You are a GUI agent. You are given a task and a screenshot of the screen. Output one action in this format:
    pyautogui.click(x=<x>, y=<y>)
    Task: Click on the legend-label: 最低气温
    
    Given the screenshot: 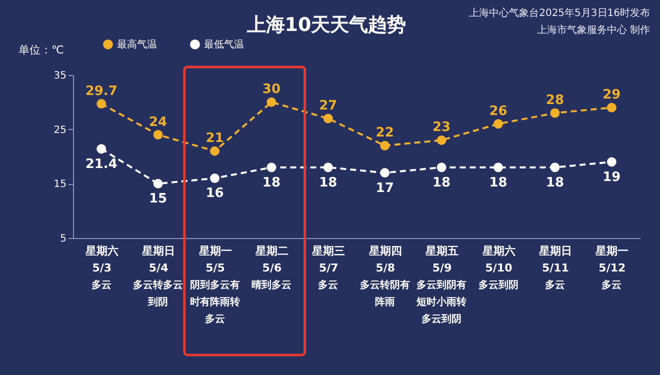 What is the action you would take?
    pyautogui.click(x=224, y=44)
    